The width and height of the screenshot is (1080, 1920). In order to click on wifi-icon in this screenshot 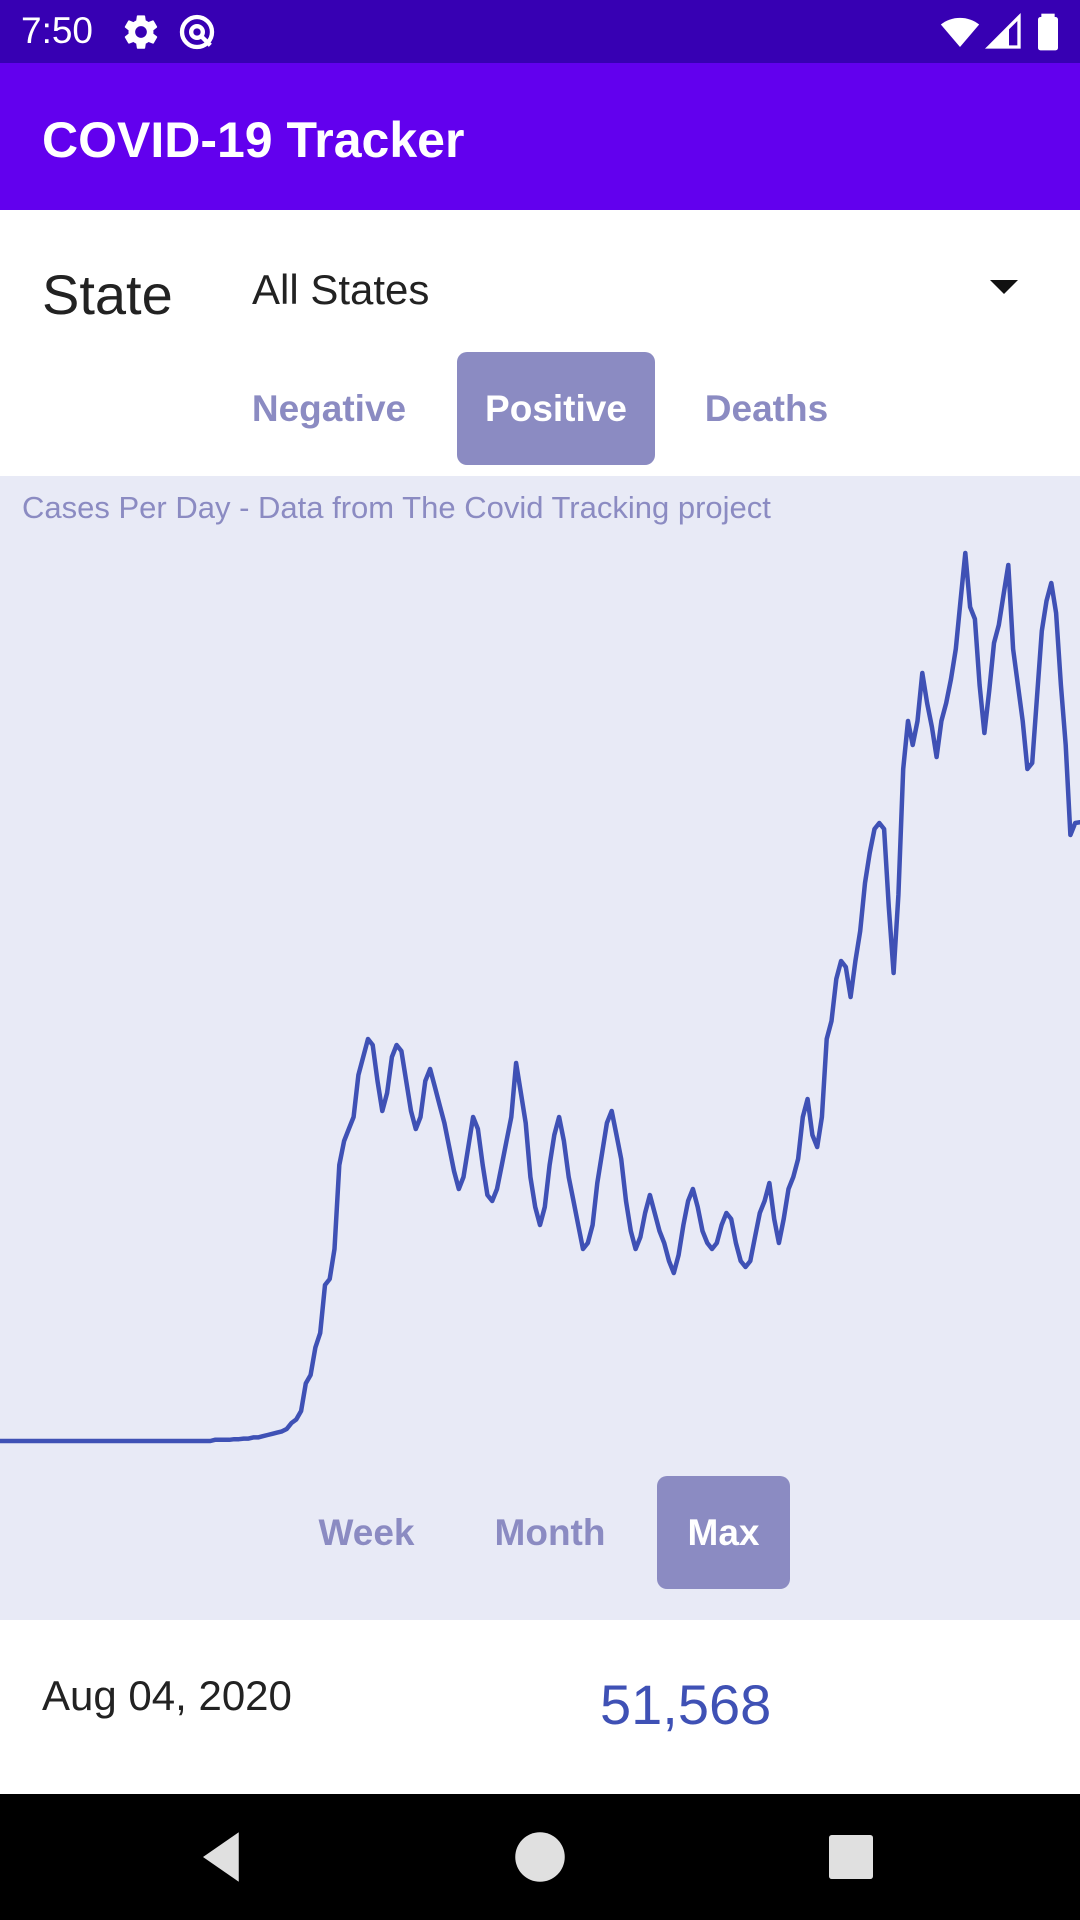, I will do `click(960, 32)`.